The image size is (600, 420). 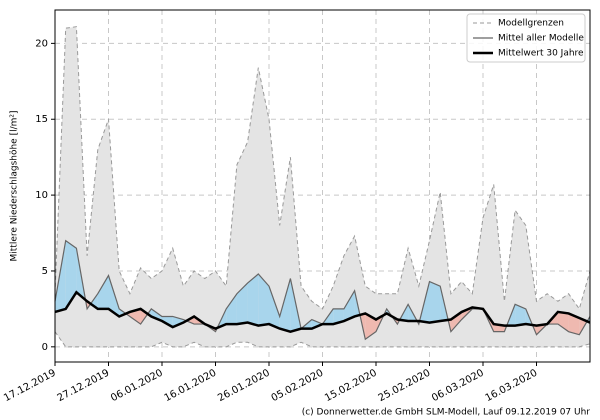 I want to click on x-tick-label: 17.12.2019, so click(x=30, y=386).